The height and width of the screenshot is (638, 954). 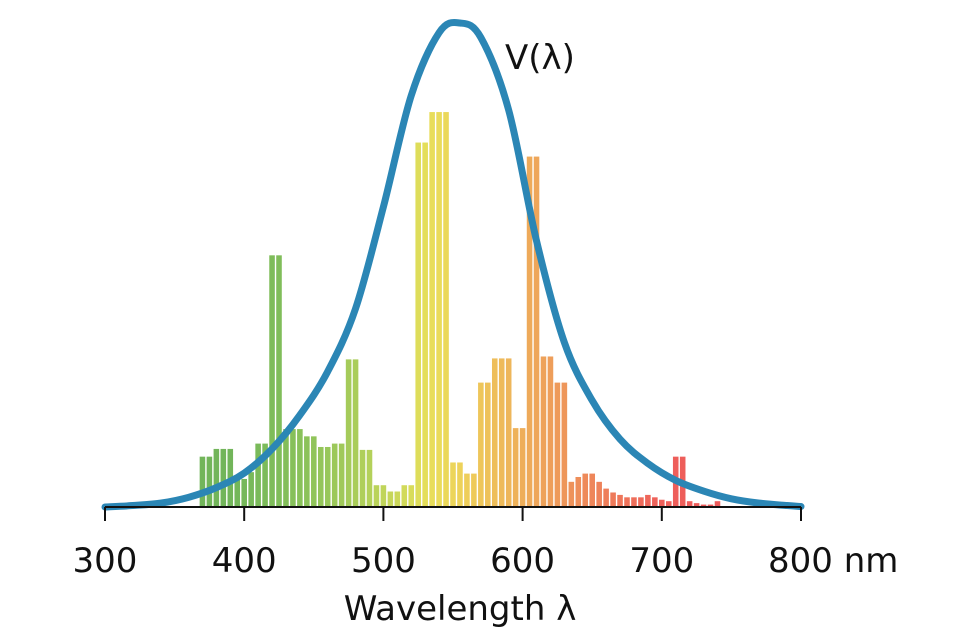 I want to click on x-tick-label: 600, so click(x=522, y=561).